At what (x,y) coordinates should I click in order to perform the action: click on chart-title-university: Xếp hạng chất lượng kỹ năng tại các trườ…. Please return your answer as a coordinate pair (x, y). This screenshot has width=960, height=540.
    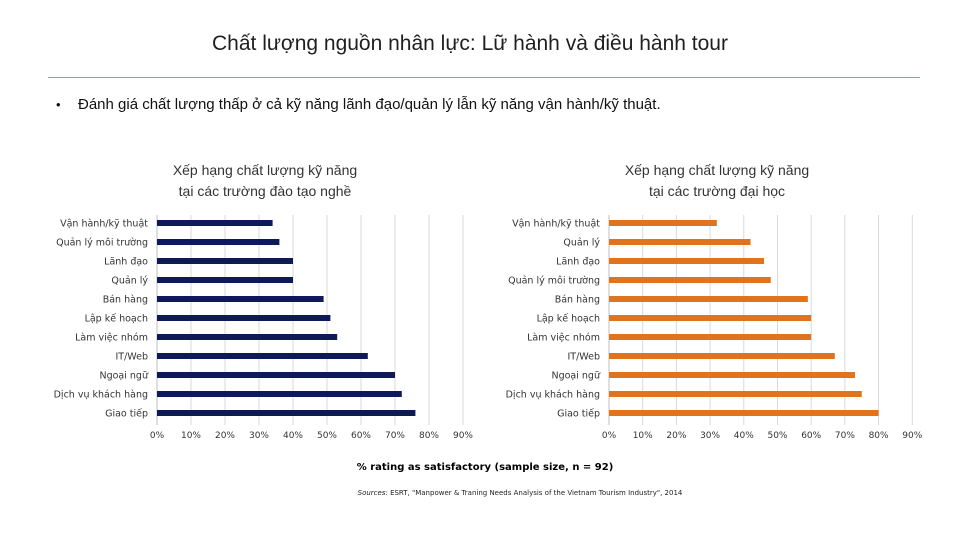
    Looking at the image, I should click on (717, 181).